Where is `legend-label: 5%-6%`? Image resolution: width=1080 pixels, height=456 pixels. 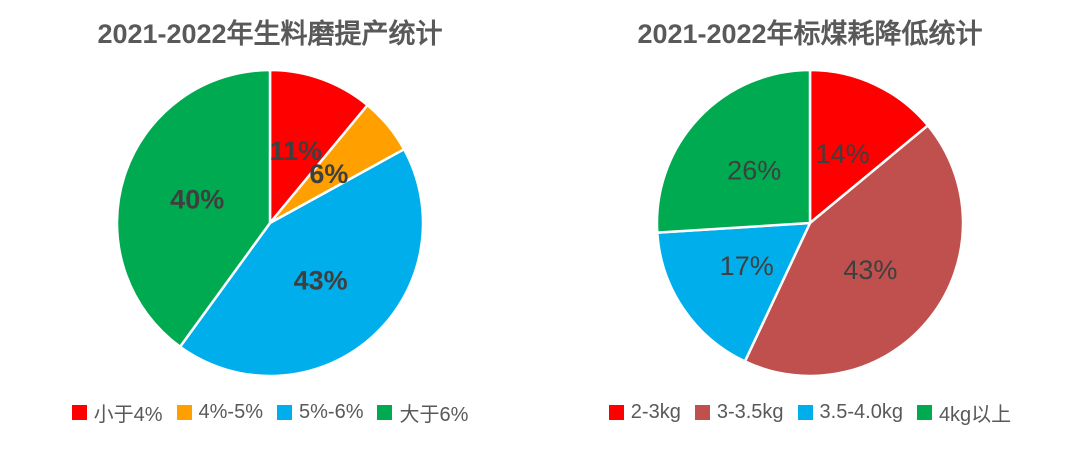
legend-label: 5%-6% is located at coordinates (331, 412).